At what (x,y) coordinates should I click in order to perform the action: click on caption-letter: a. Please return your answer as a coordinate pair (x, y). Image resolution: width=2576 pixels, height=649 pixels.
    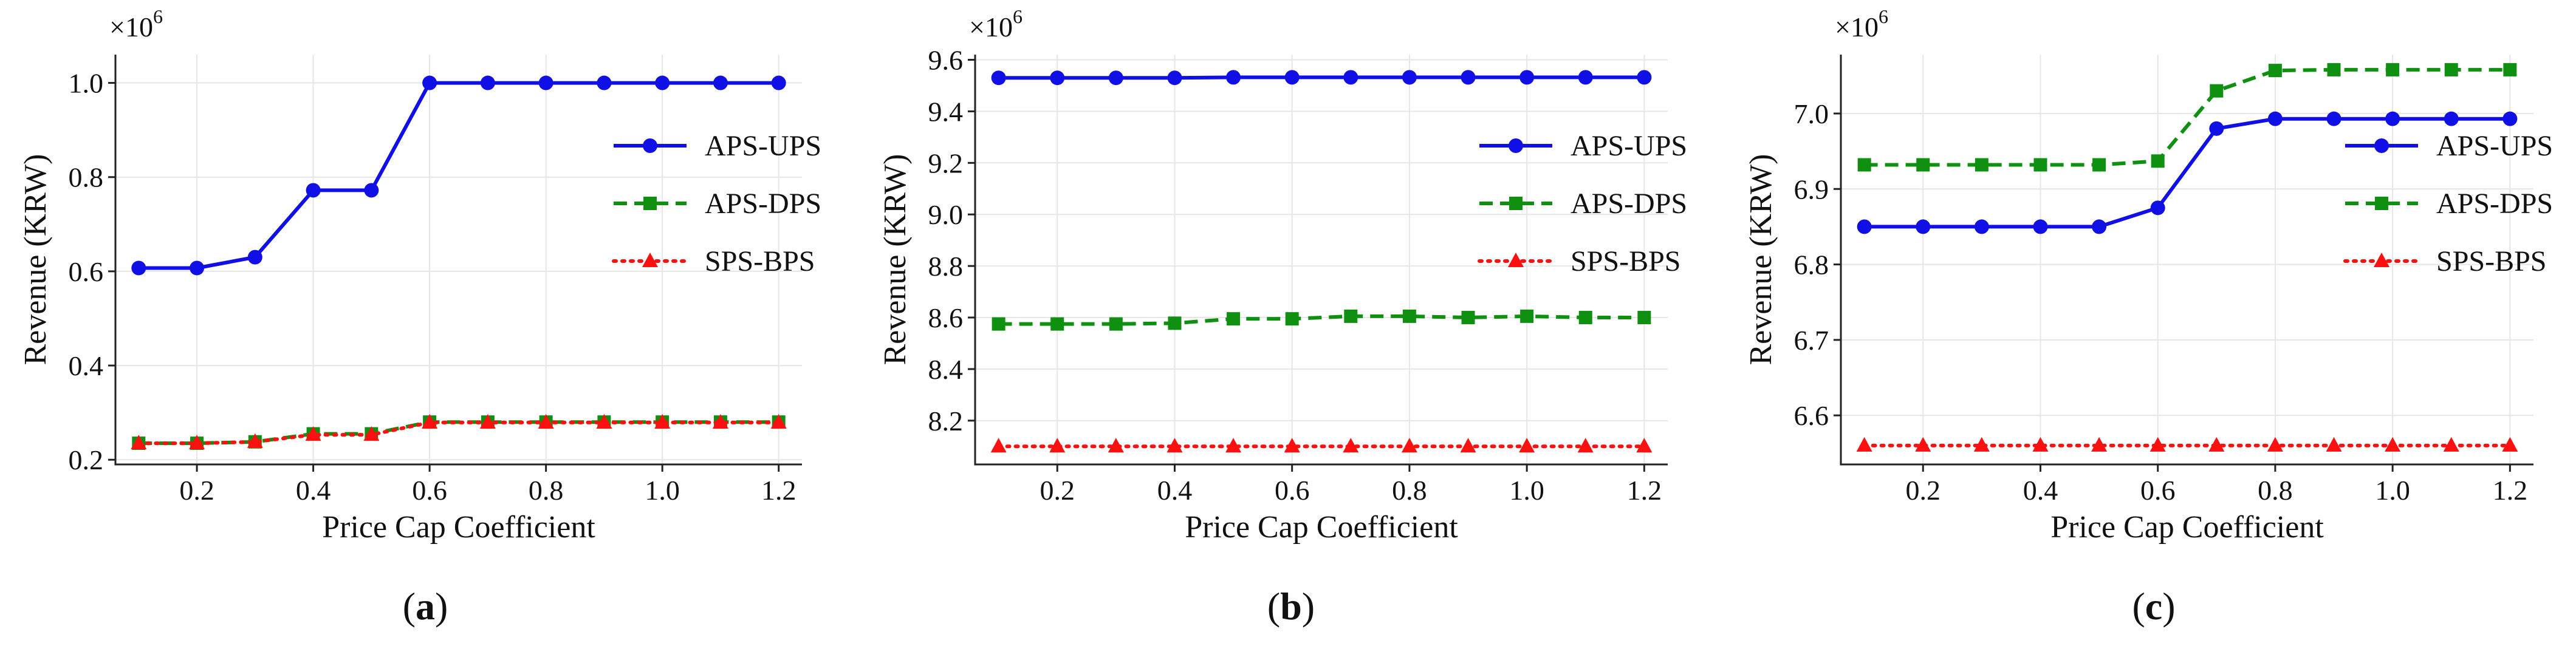
    Looking at the image, I should click on (425, 606).